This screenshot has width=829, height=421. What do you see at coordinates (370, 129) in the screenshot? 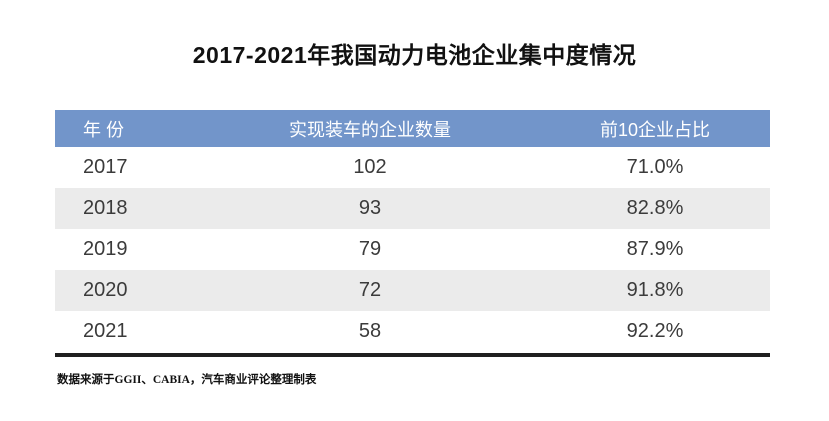
I see `header-cell-company-count: 实现装车的企业数量` at bounding box center [370, 129].